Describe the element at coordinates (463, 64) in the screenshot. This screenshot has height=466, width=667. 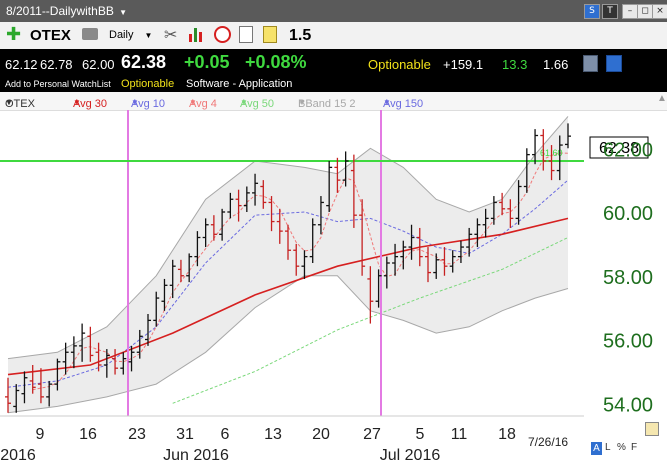
I see `stat-value-a: +159.1` at that location.